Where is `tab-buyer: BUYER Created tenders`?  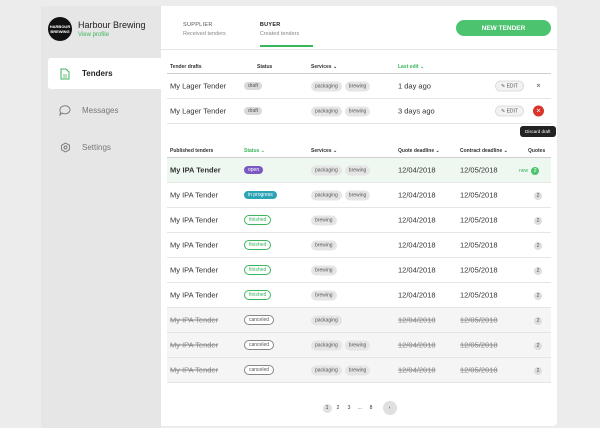
tab-buyer: BUYER Created tenders is located at coordinates (286, 34).